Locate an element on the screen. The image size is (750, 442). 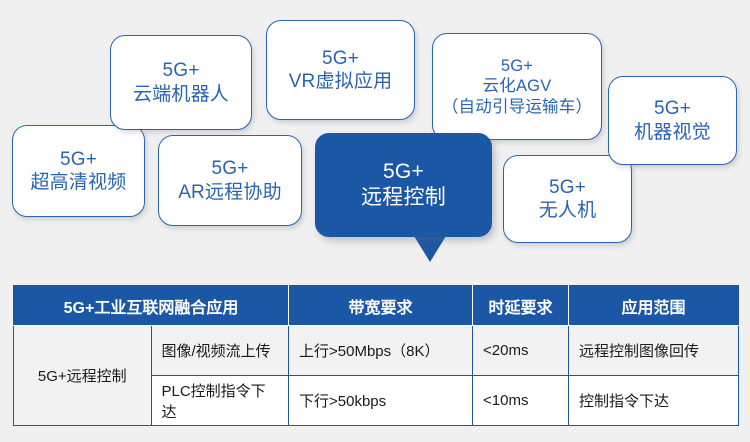
card-line-2: 云化AGV is located at coordinates (517, 86).